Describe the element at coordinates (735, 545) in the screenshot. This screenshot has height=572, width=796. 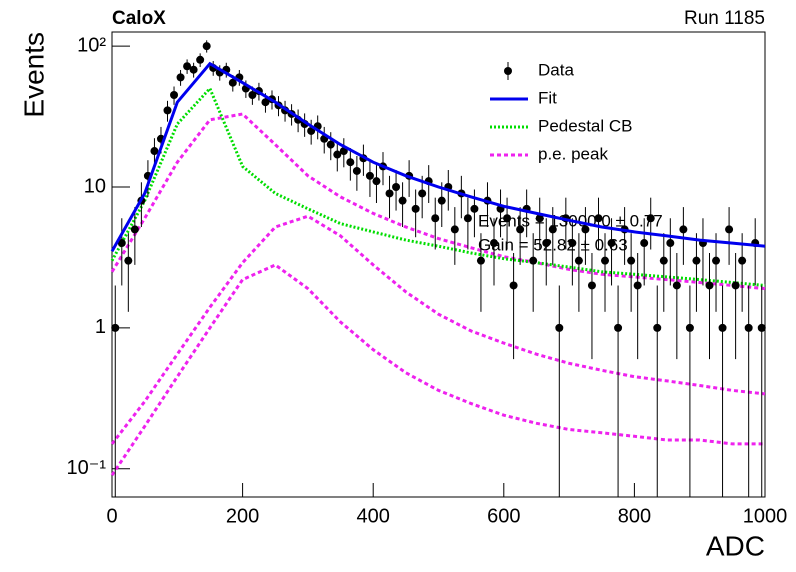
I see `x-axis-label: ADC` at that location.